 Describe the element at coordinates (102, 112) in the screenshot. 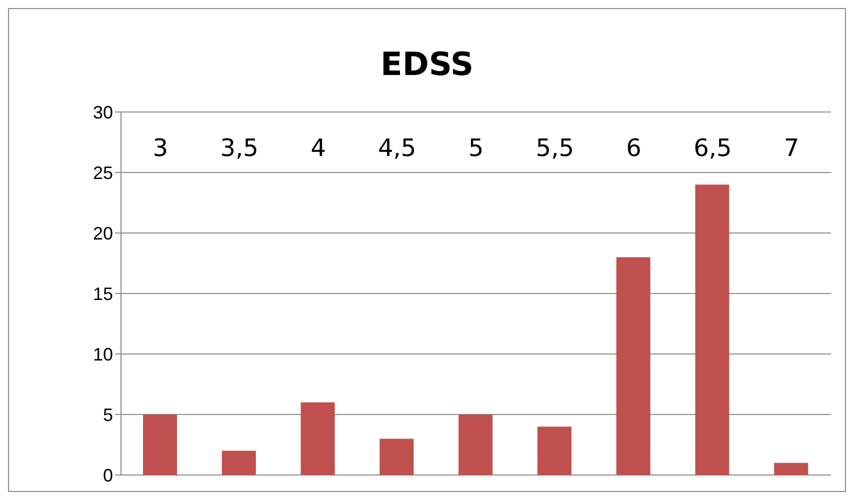

I see `y-tick-label: 30` at that location.